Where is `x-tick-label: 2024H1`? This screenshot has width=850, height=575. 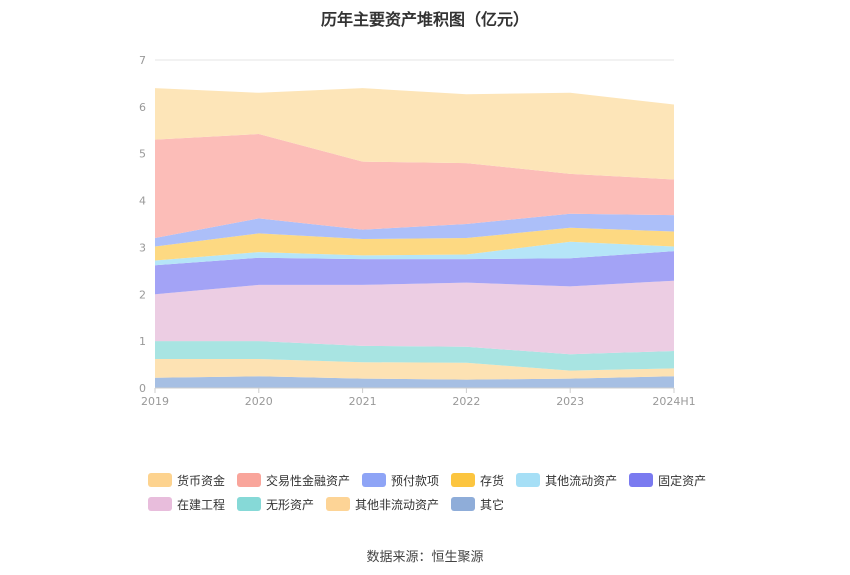 x-tick-label: 2024H1 is located at coordinates (673, 401).